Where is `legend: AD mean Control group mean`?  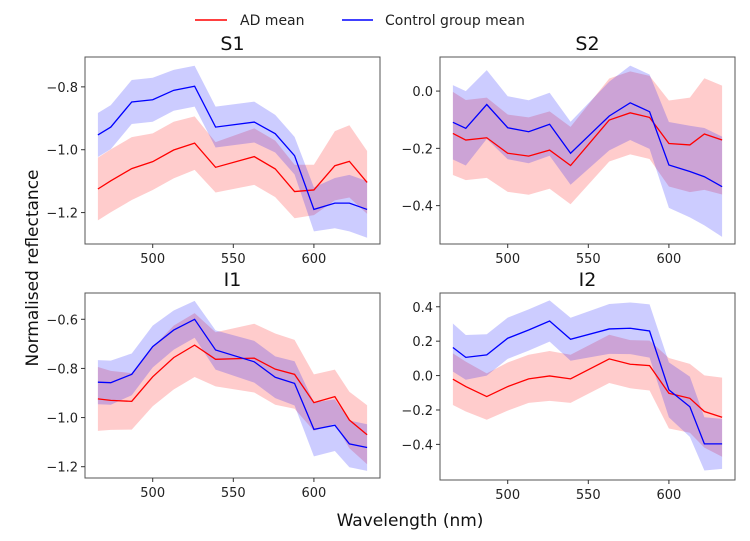 legend: AD mean Control group mean is located at coordinates (360, 21).